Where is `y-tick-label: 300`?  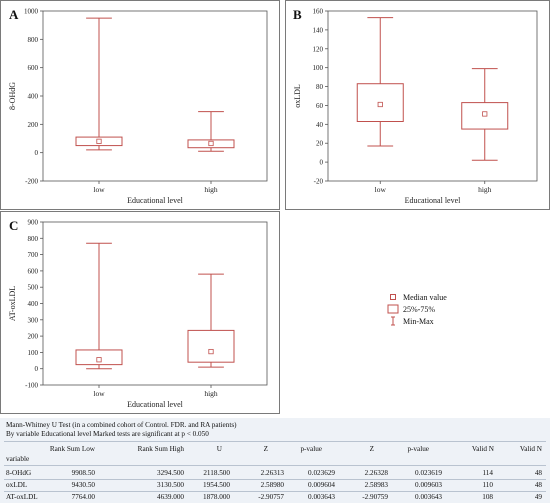
y-tick-label: 300 is located at coordinates (33, 320).